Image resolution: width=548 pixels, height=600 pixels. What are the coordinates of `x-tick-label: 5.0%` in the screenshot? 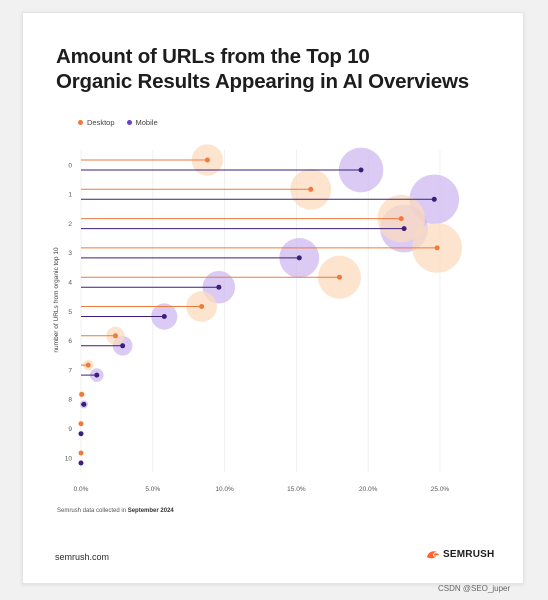 It's located at (152, 489).